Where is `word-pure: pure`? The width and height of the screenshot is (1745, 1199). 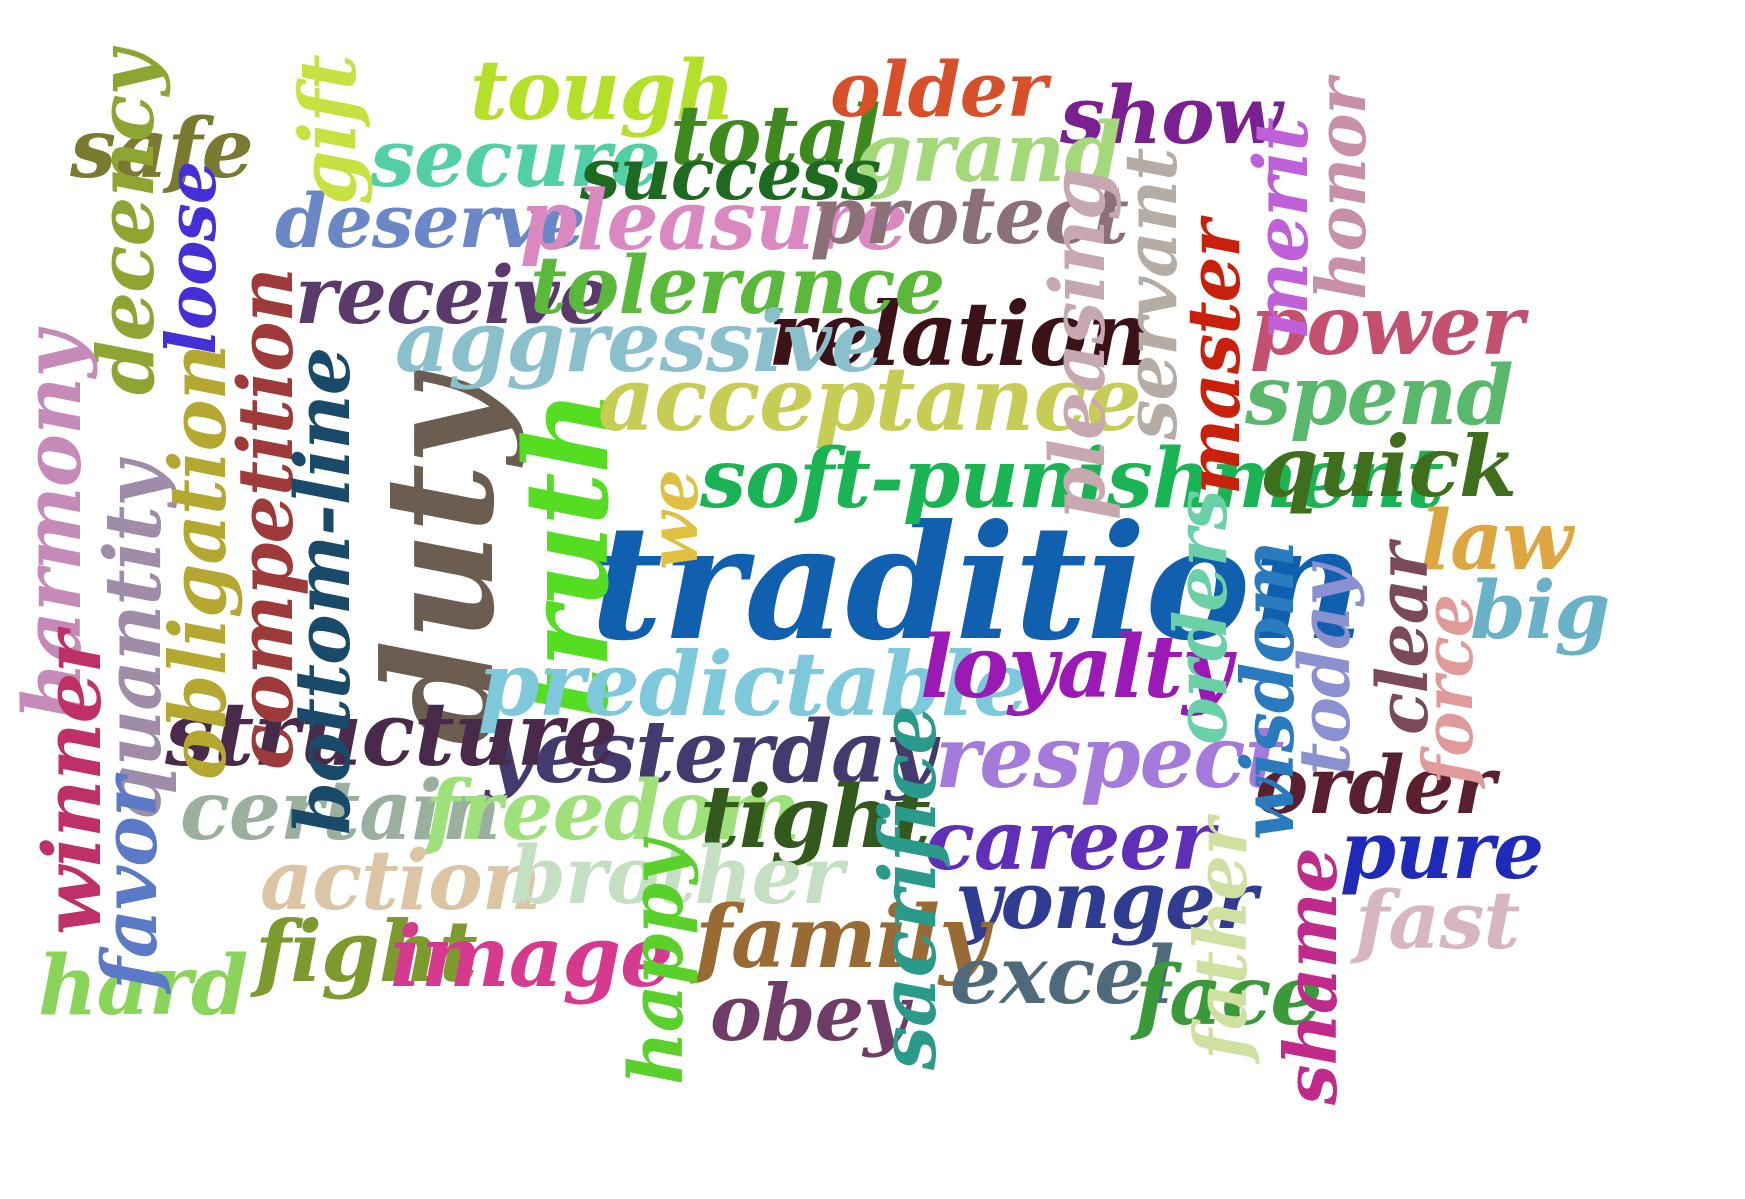 word-pure: pure is located at coordinates (1442, 850).